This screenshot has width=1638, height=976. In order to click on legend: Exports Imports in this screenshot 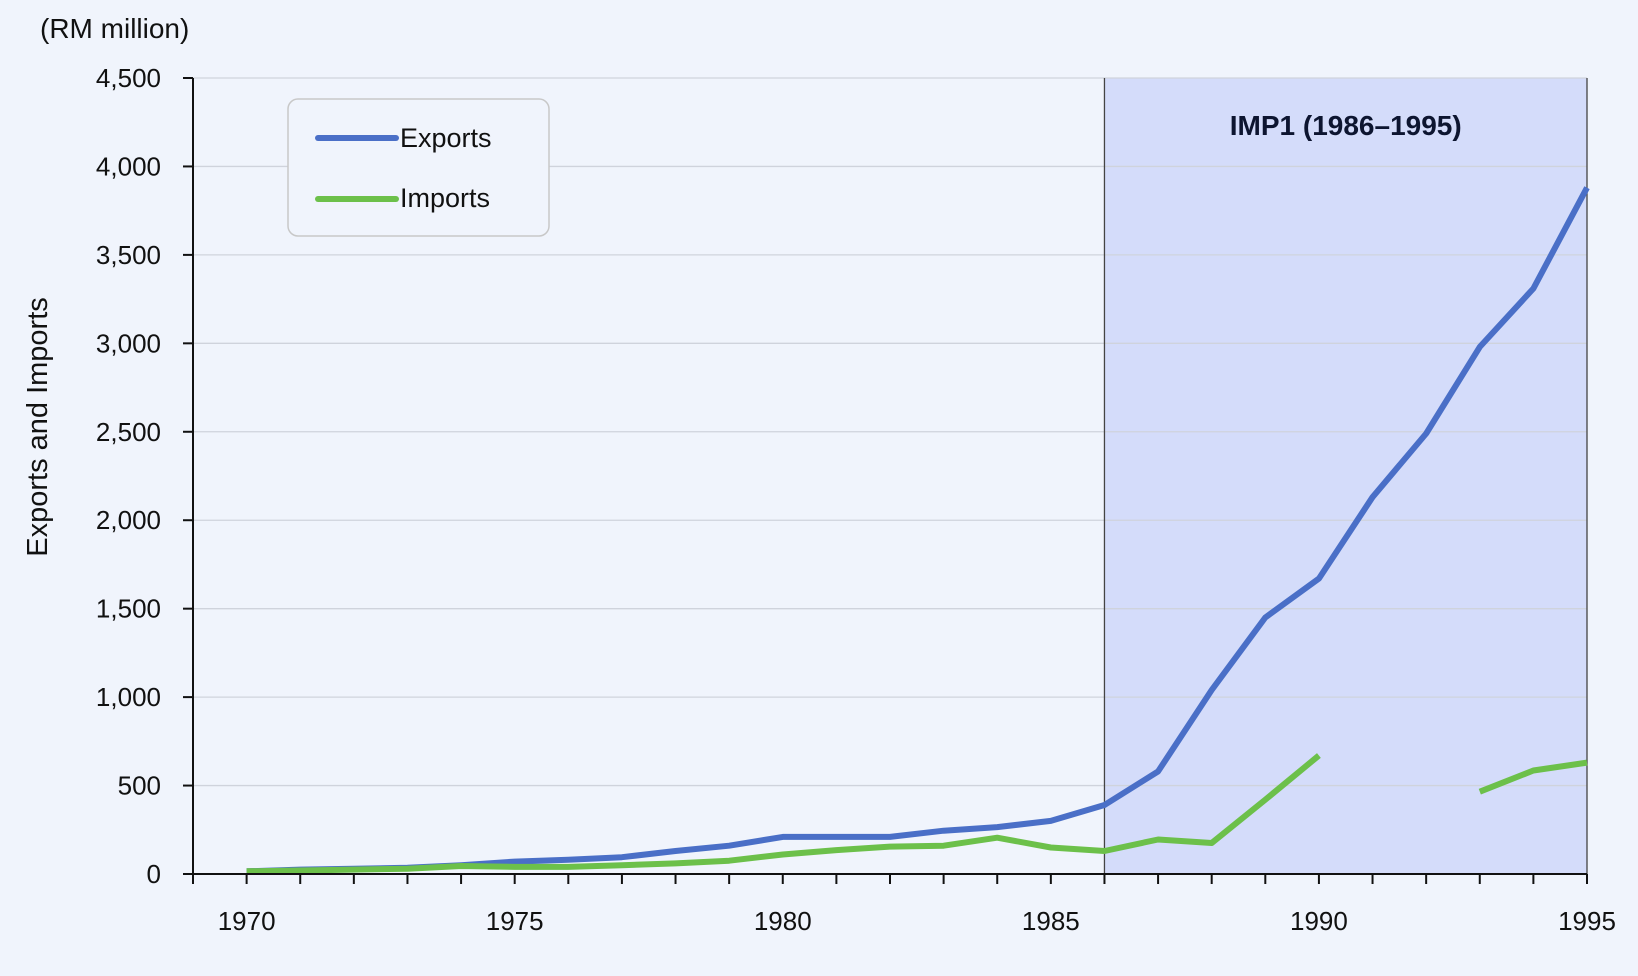, I will do `click(418, 167)`.